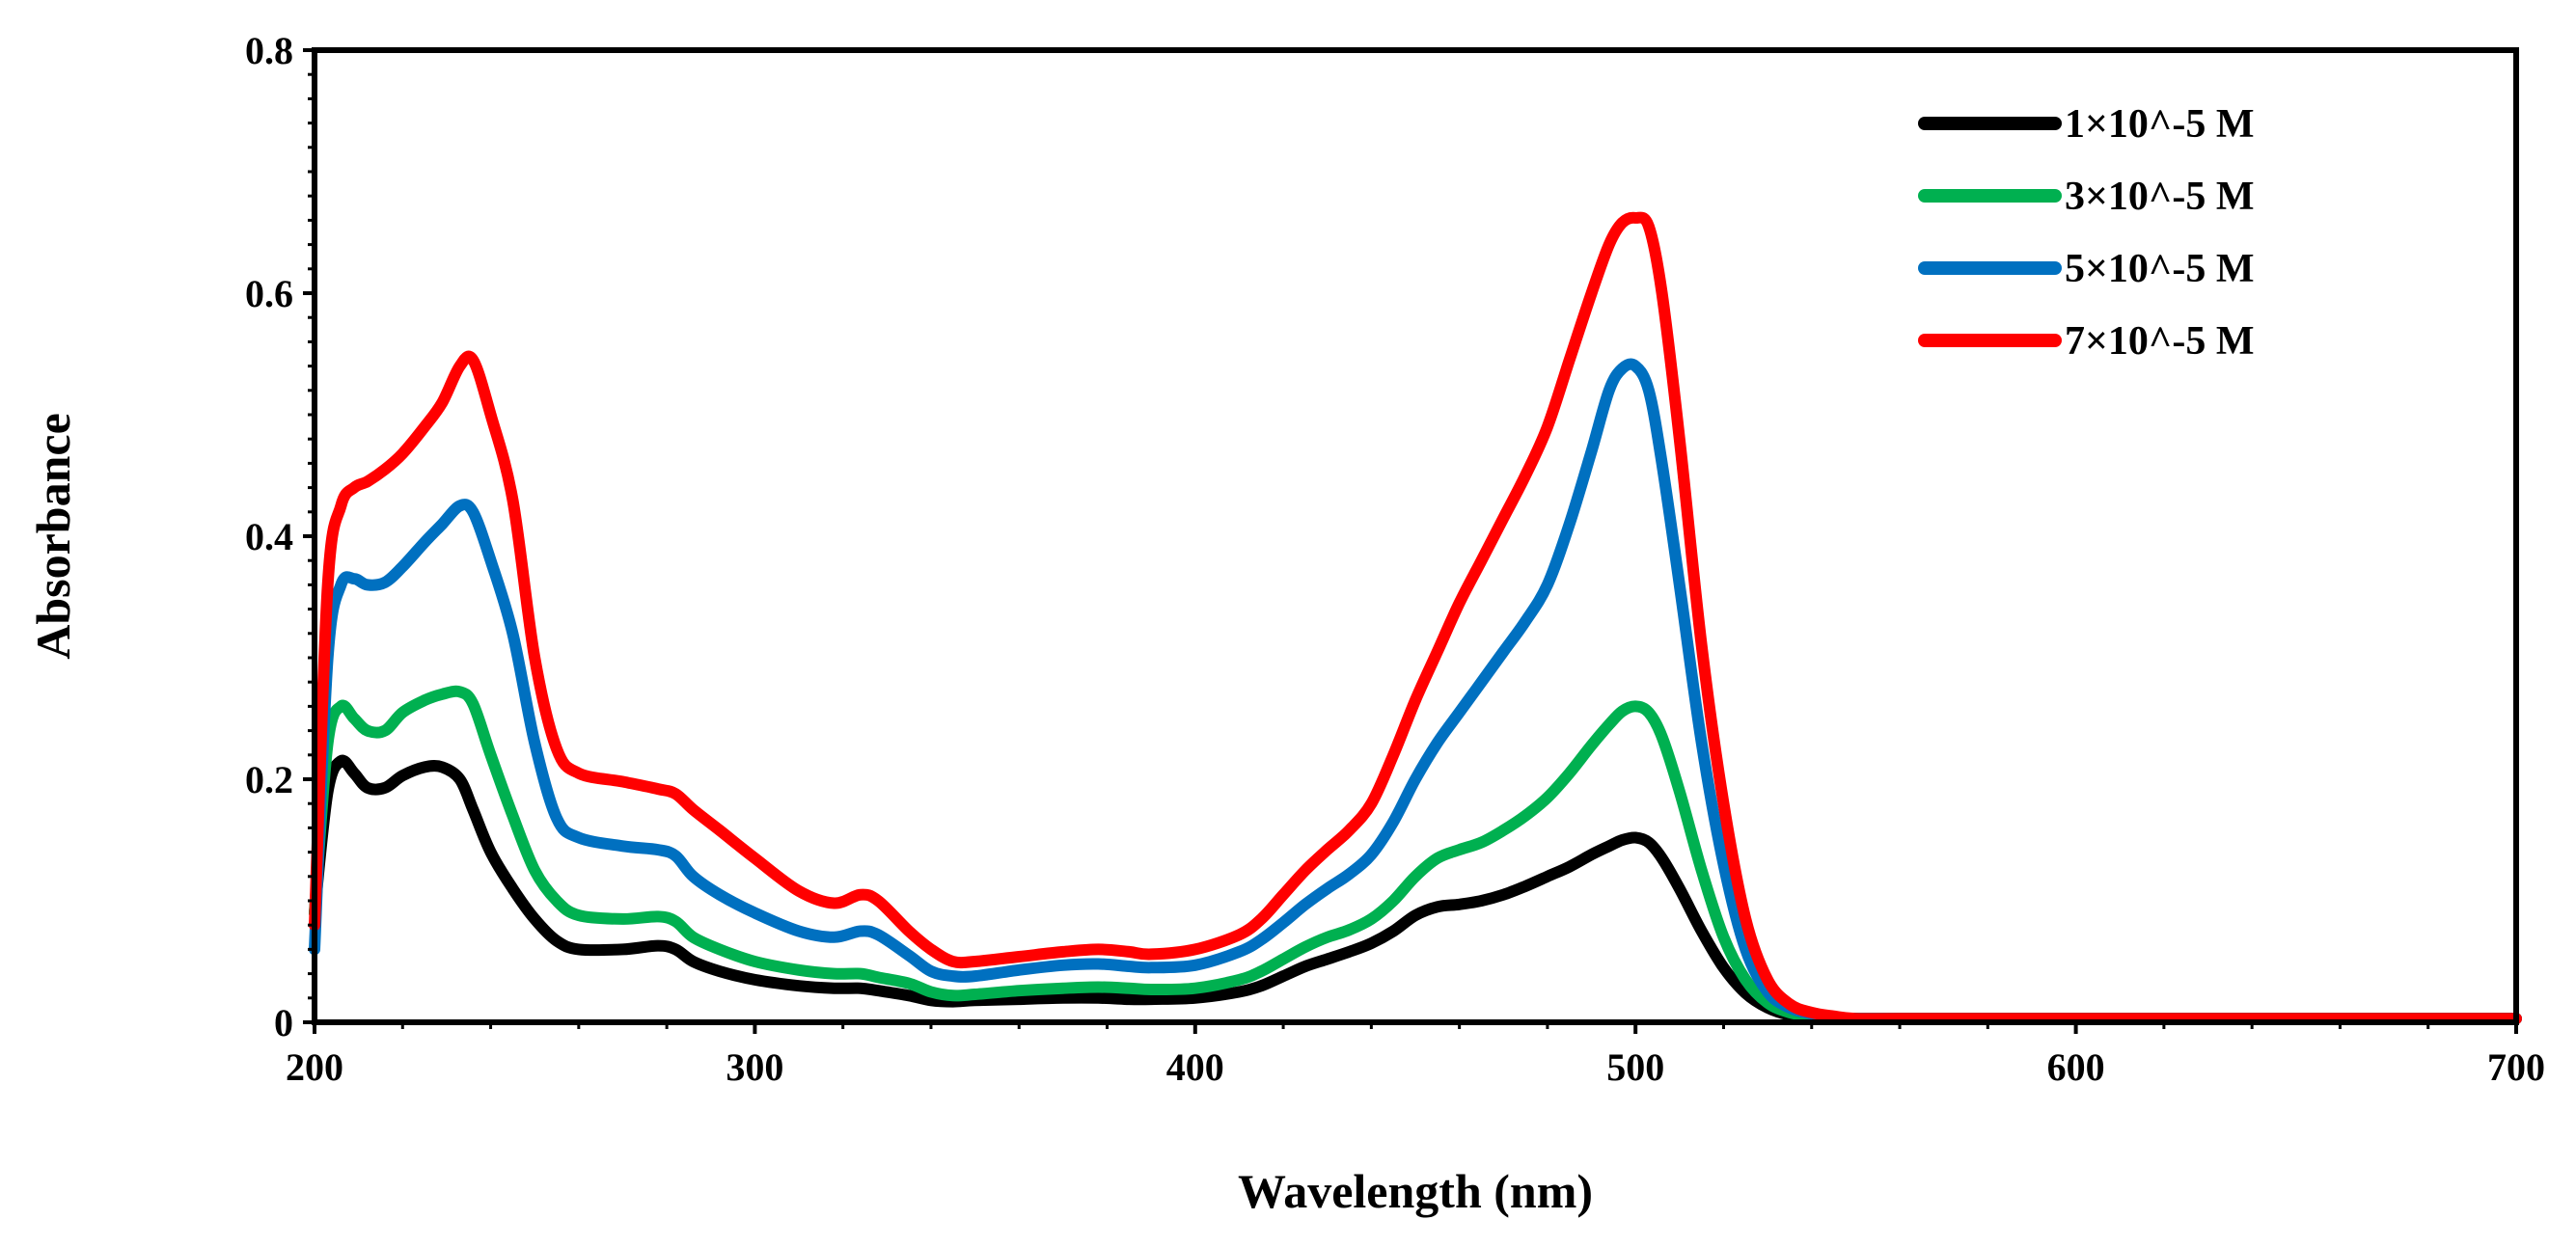 This screenshot has height=1247, width=2576. I want to click on legend-label-2: 3×10^-5 M, so click(2160, 197).